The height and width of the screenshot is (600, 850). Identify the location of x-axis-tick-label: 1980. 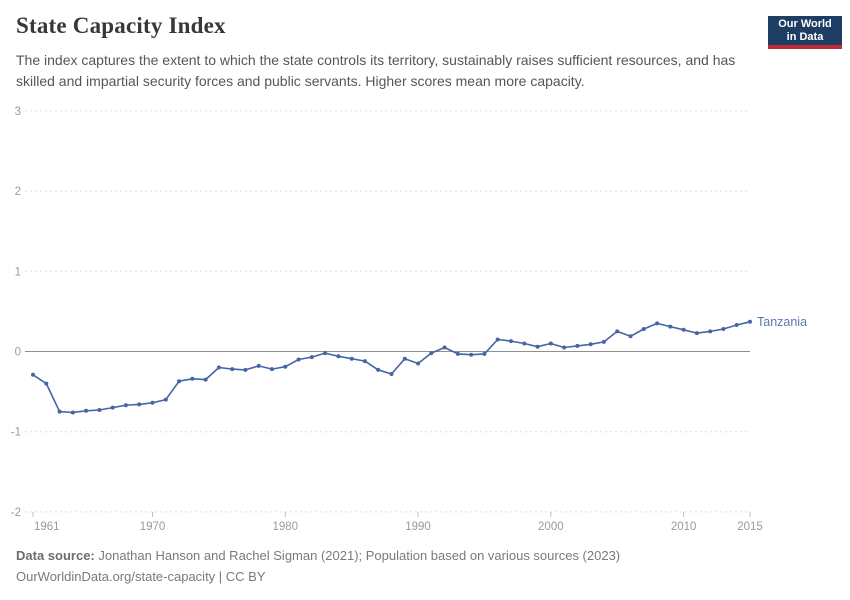
(285, 527).